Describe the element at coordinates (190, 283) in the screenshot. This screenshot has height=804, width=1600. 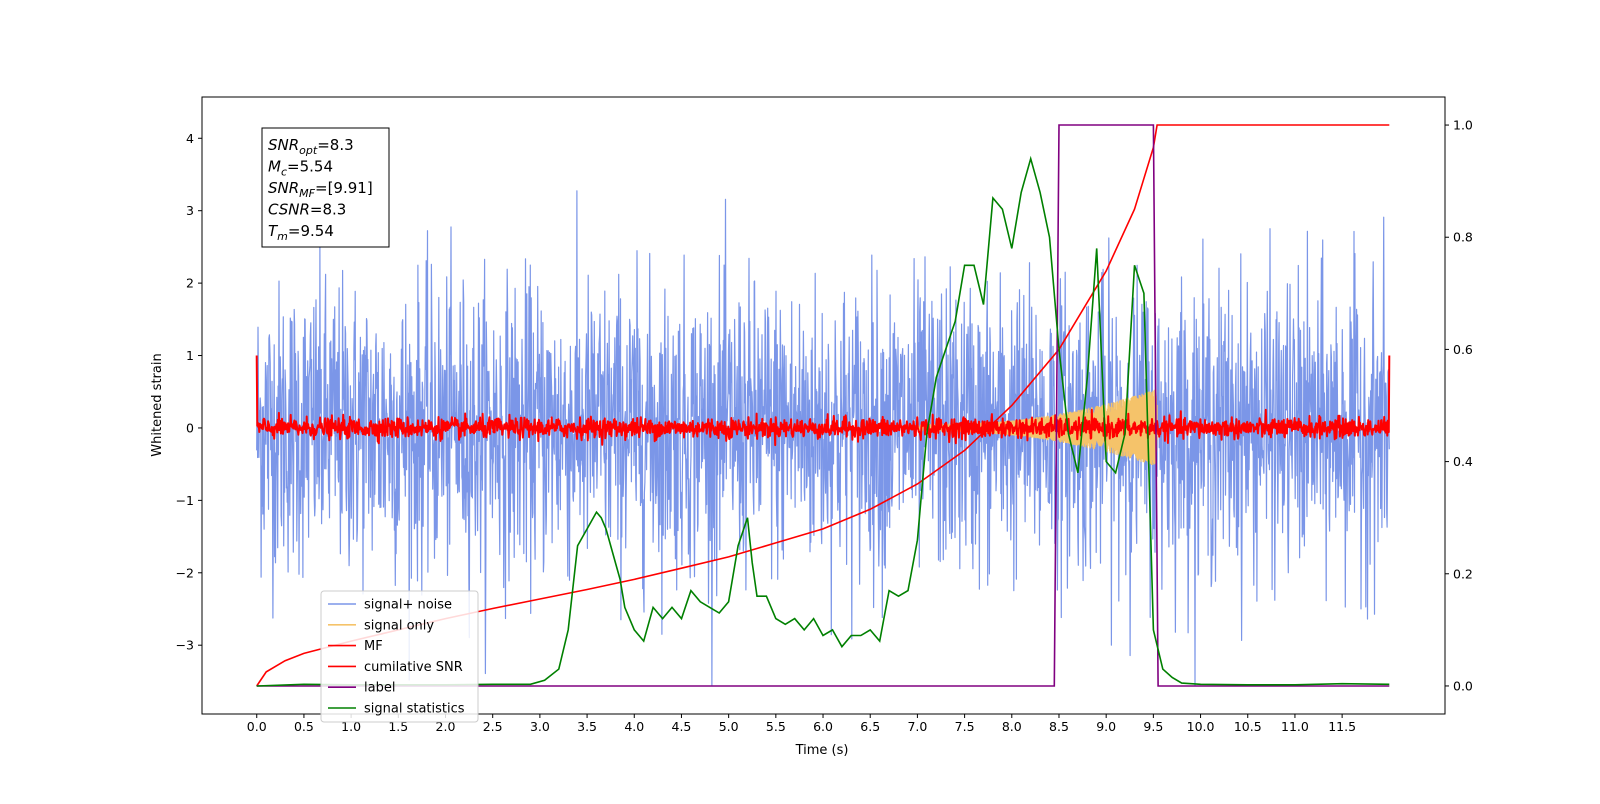
I see `y-tick-label: 2` at that location.